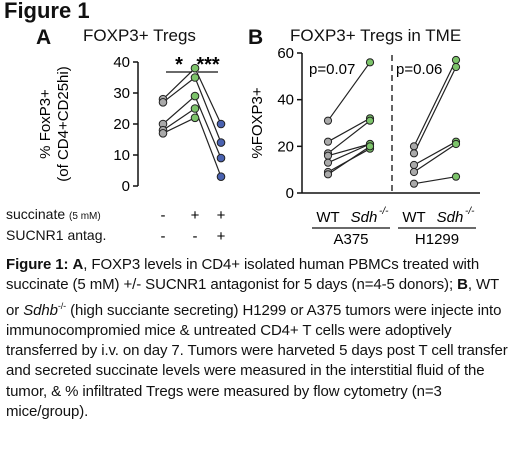  Describe the element at coordinates (47, 11) in the screenshot. I see `figure-title: Figure 1` at that location.